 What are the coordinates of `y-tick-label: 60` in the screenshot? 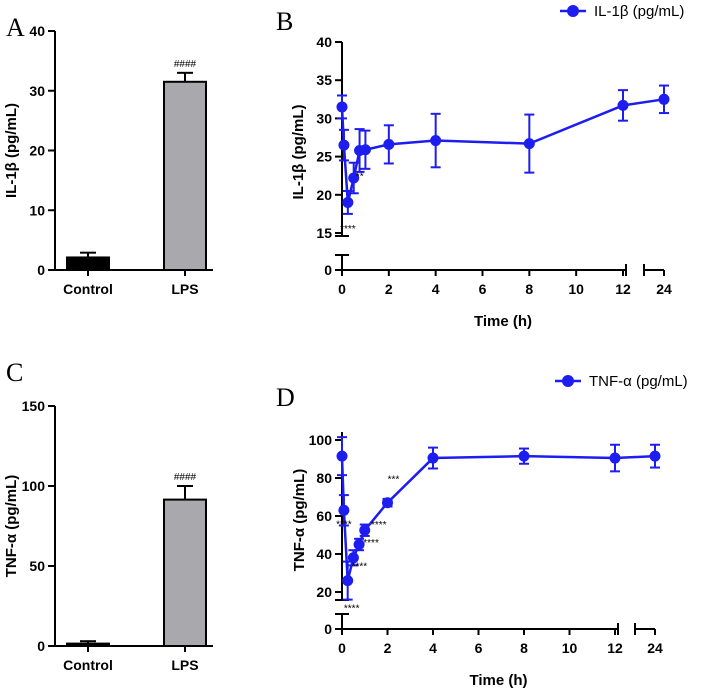 It's located at (324, 516).